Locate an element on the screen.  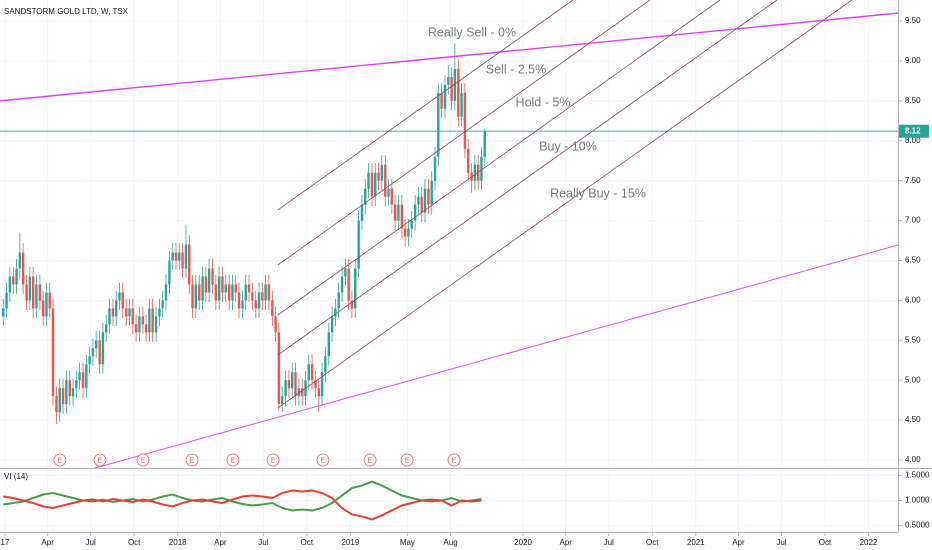
last-price-box is located at coordinates (914, 131).